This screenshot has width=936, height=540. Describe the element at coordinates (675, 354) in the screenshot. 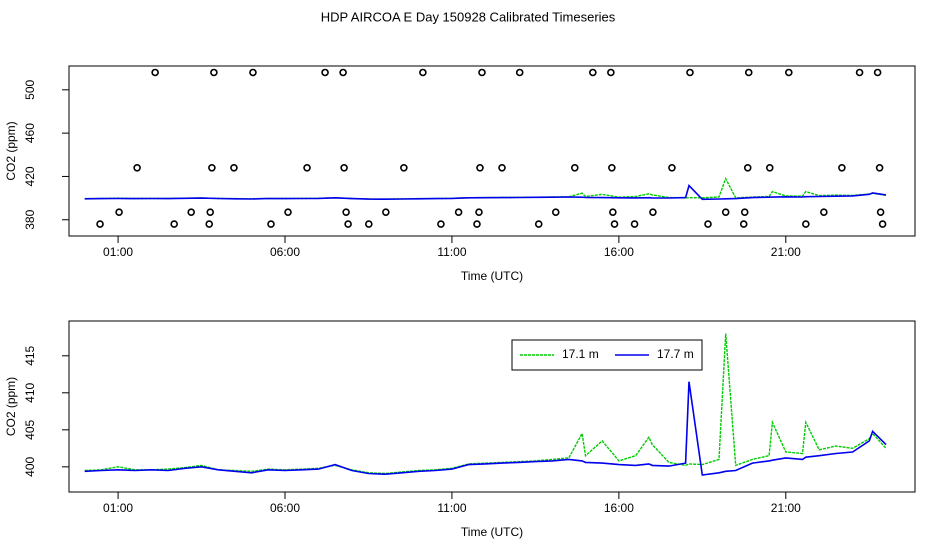

I see `legend-label: 17.7 m` at that location.